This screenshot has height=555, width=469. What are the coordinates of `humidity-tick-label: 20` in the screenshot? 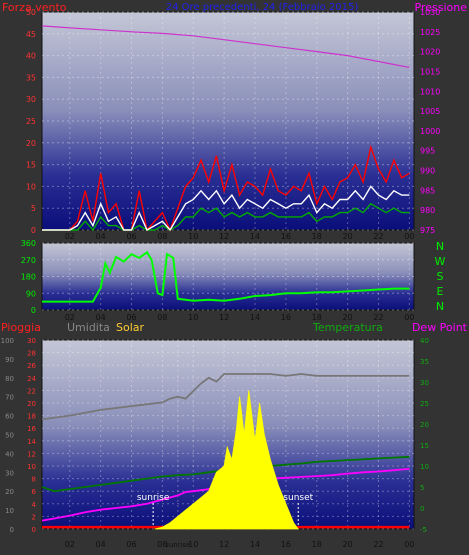 It's located at (9, 492).